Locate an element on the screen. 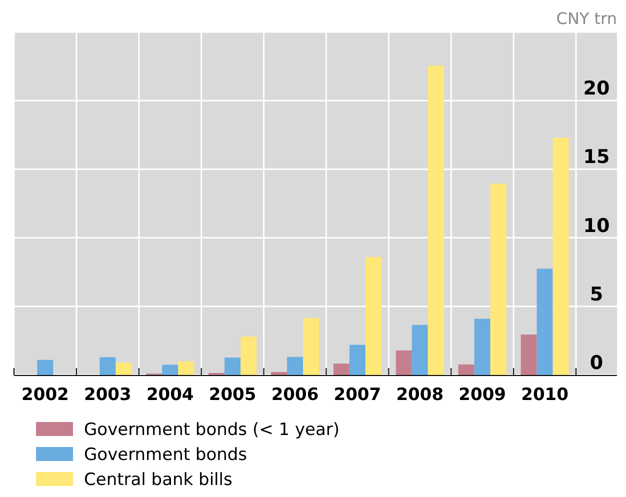 Image resolution: width=626 pixels, height=497 pixels. y-tick-label: 20 is located at coordinates (596, 89).